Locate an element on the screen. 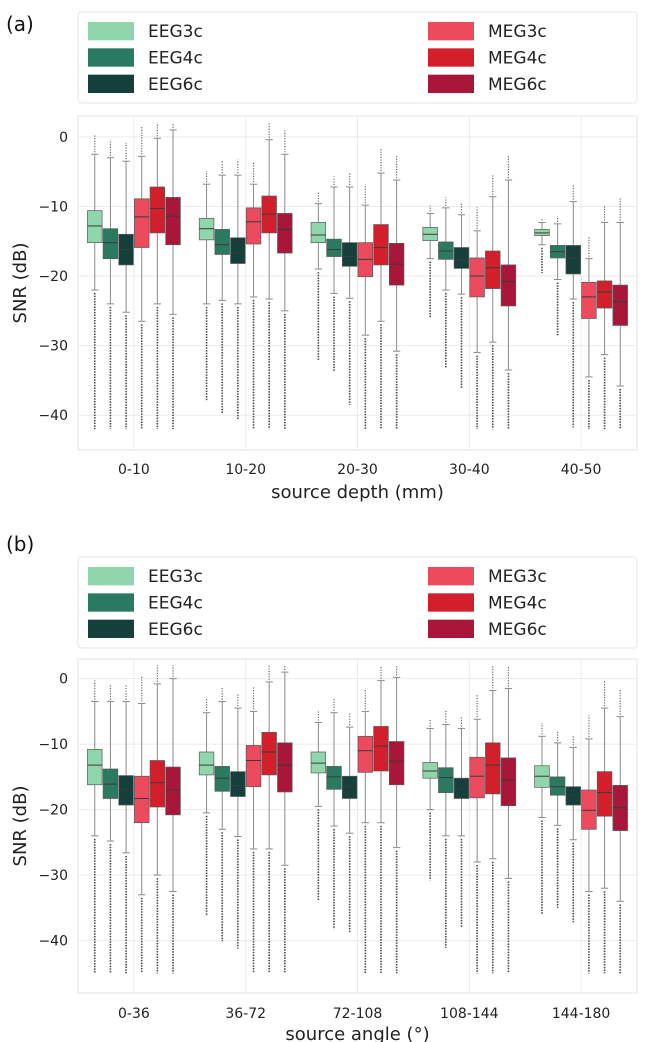  legend-label: EEG3c is located at coordinates (175, 32).